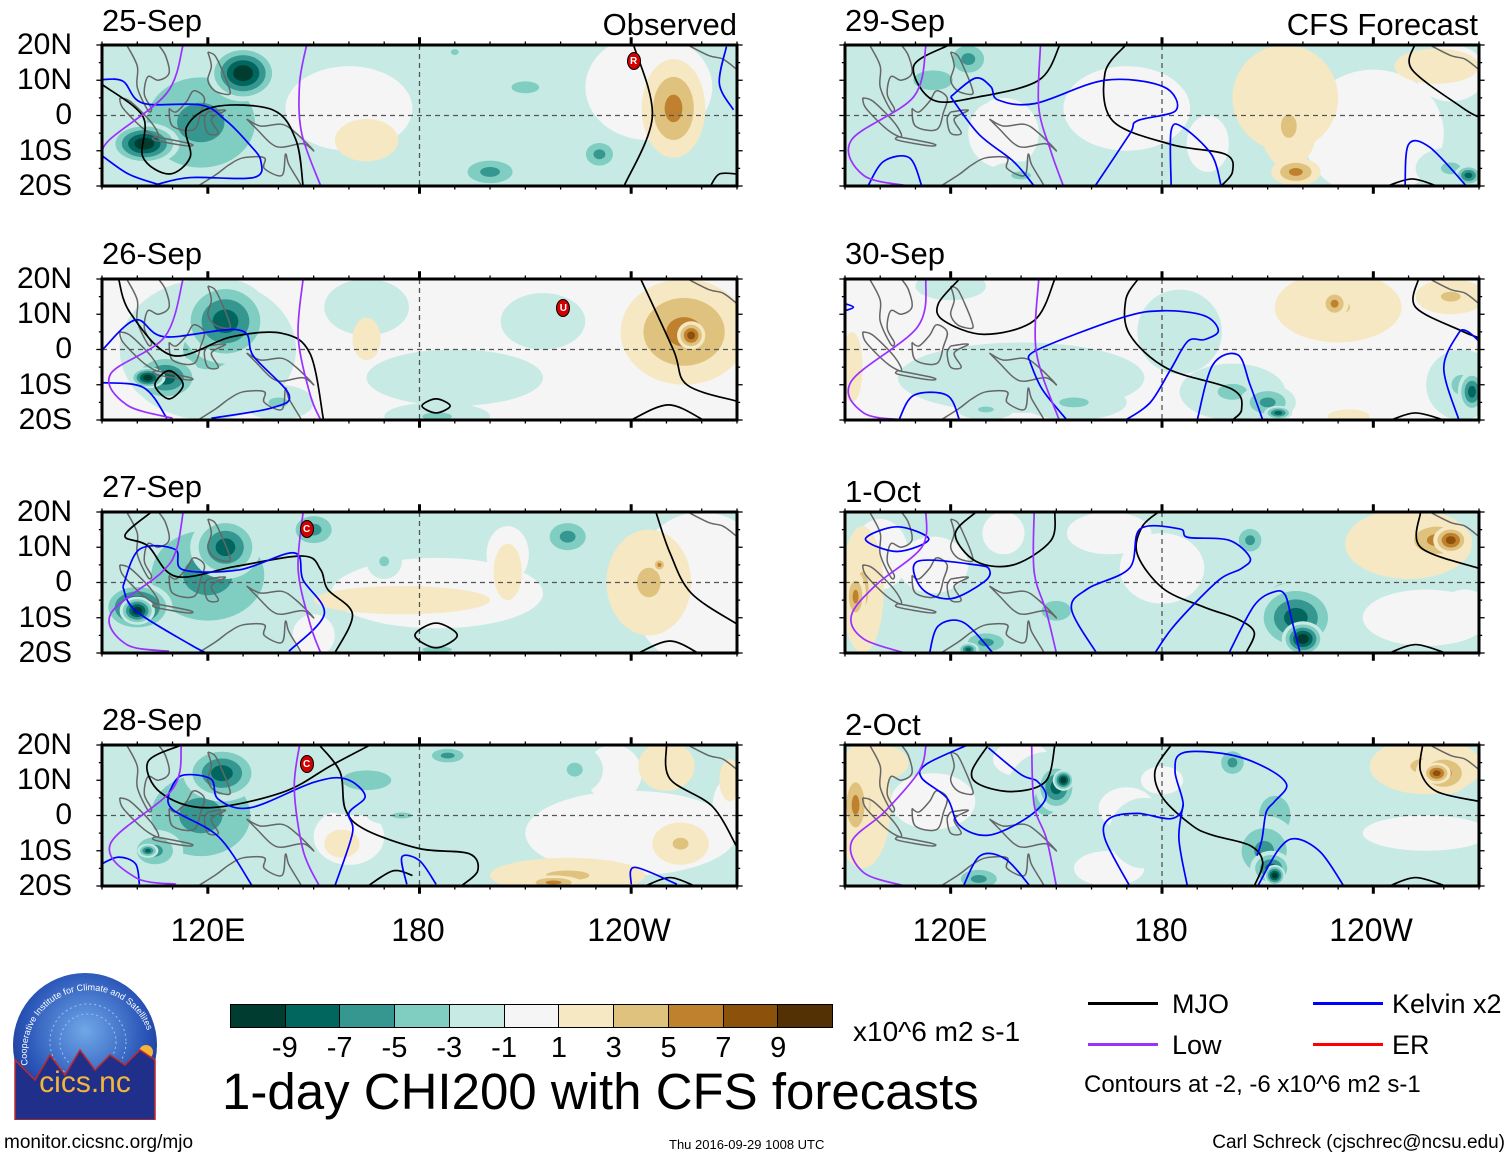  Describe the element at coordinates (1411, 1045) in the screenshot. I see `legend-er: ER` at that location.